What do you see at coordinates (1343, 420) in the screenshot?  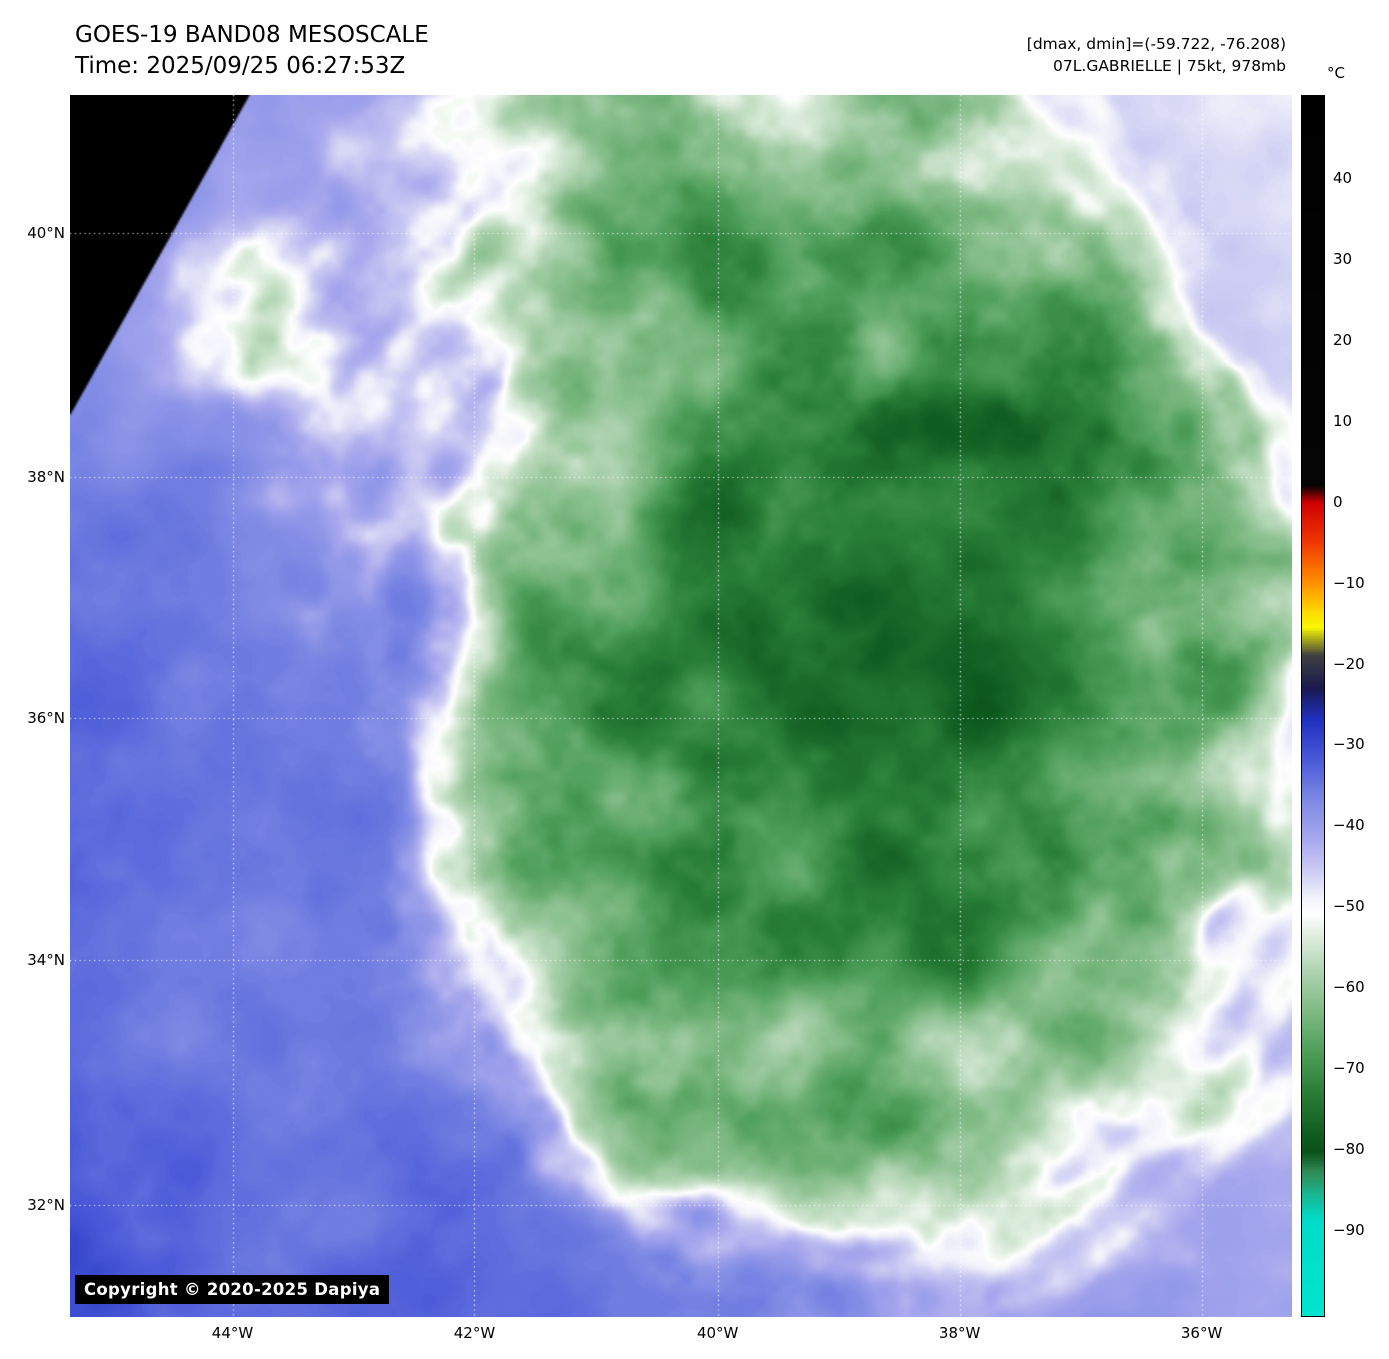 I see `colorbar-tick-label: 10` at bounding box center [1343, 420].